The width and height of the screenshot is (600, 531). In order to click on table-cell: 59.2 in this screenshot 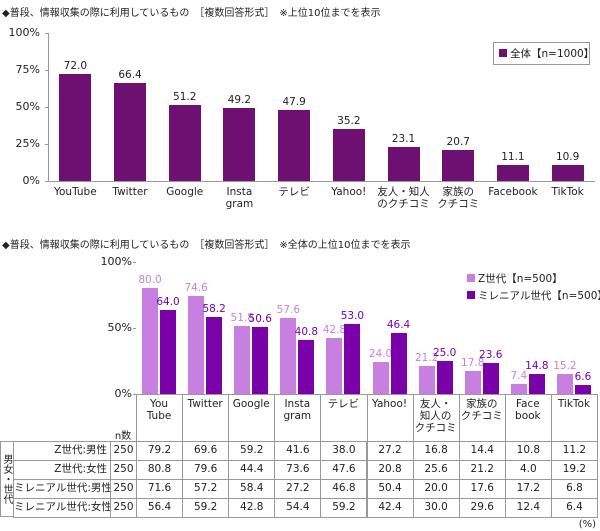, I will do `click(252, 451)`.